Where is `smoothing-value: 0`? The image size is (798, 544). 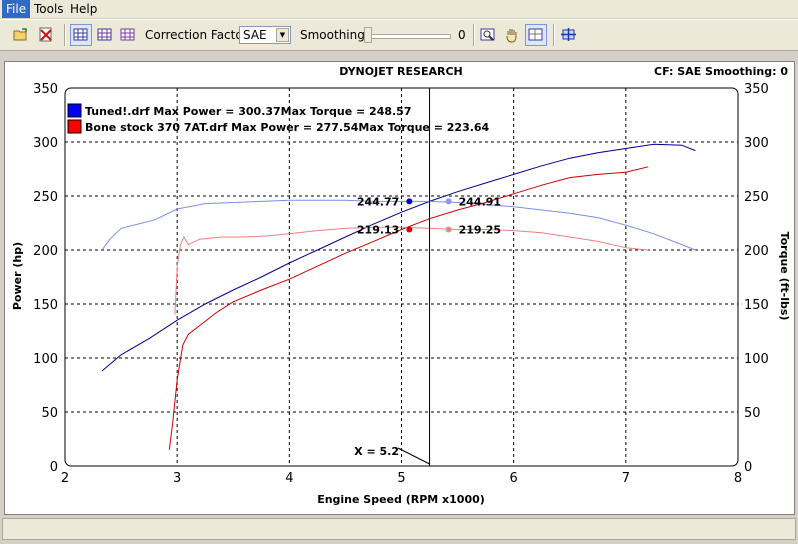 smoothing-value: 0 is located at coordinates (462, 35).